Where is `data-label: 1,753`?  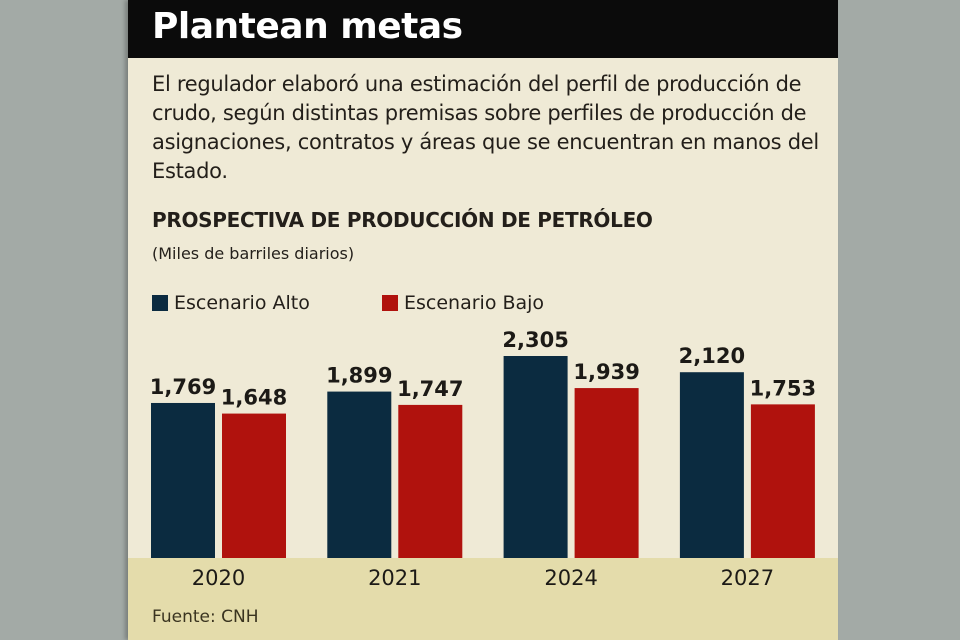
data-label: 1,753 is located at coordinates (783, 388).